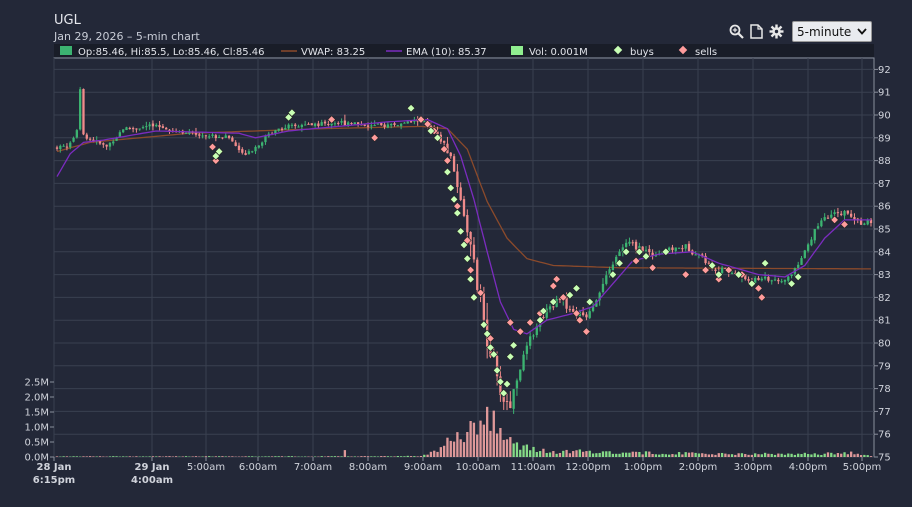 The height and width of the screenshot is (507, 912). What do you see at coordinates (54, 467) in the screenshot?
I see `time-tick-label: 28 Jan` at bounding box center [54, 467].